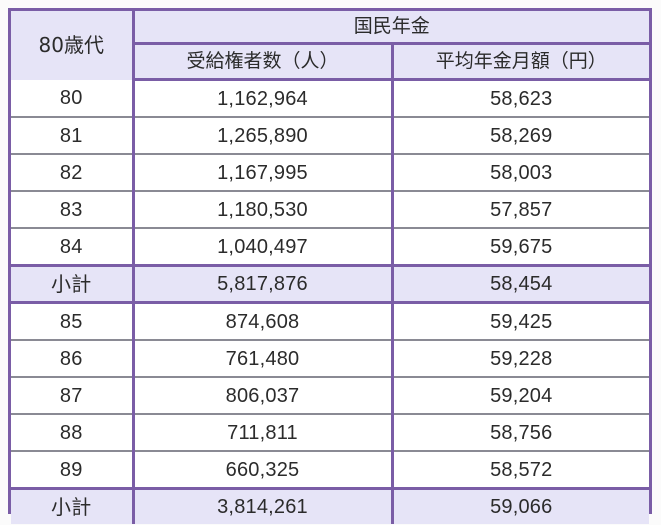 The width and height of the screenshot is (661, 525). I want to click on amount-cell: 58,756, so click(520, 433).